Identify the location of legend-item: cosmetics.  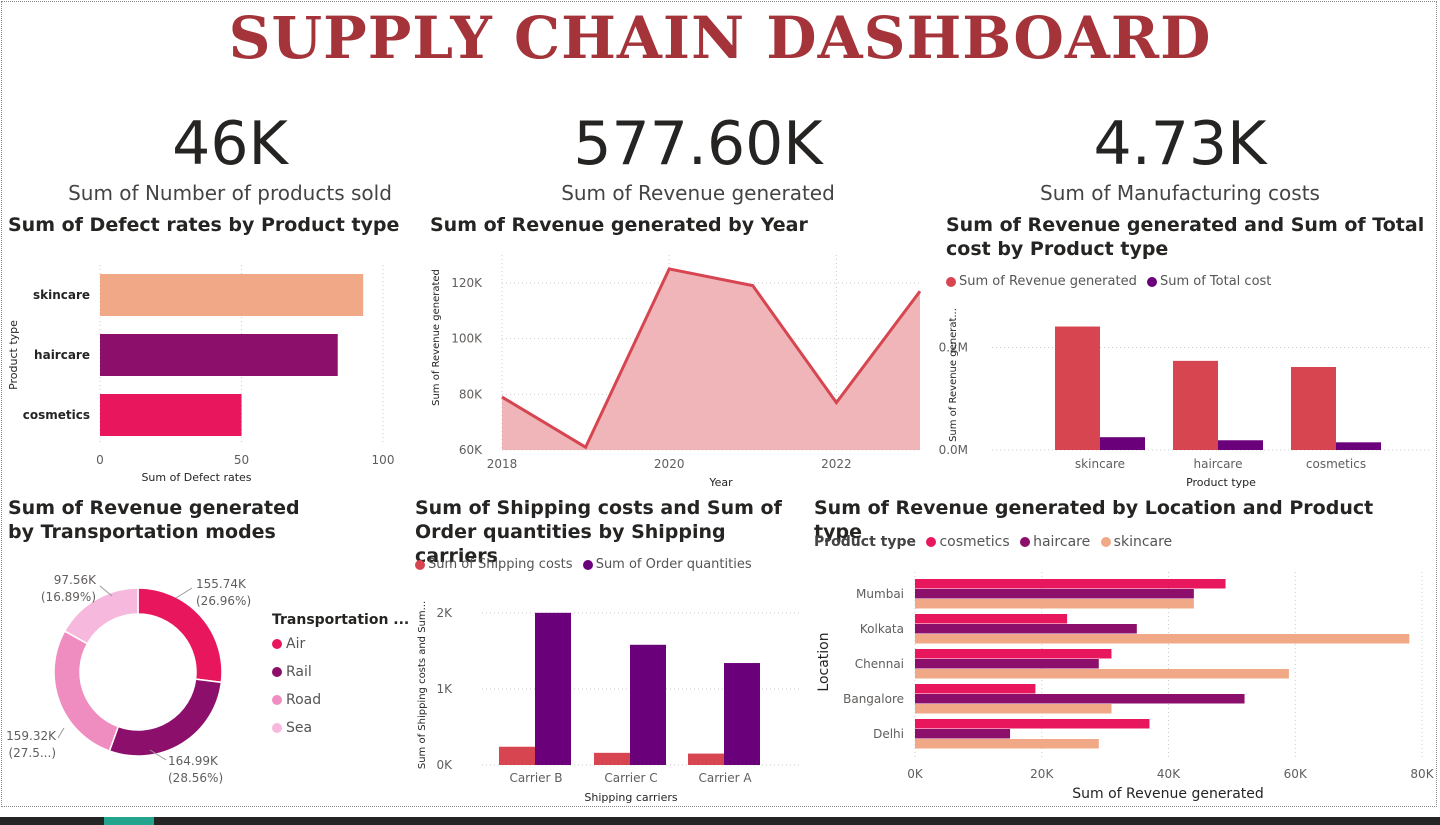
(968, 542).